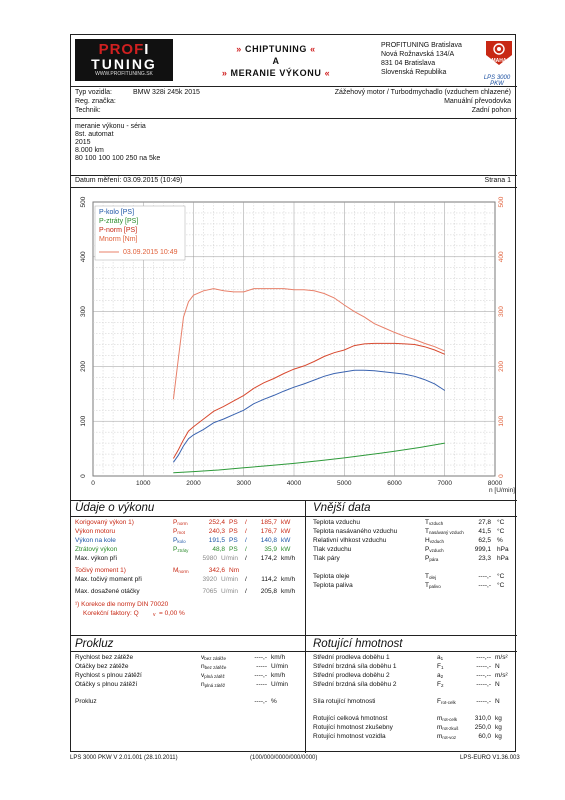 Image resolution: width=565 pixels, height=800 pixels. Describe the element at coordinates (181, 570) in the screenshot. I see `torque-symbol: Mnorm` at that location.